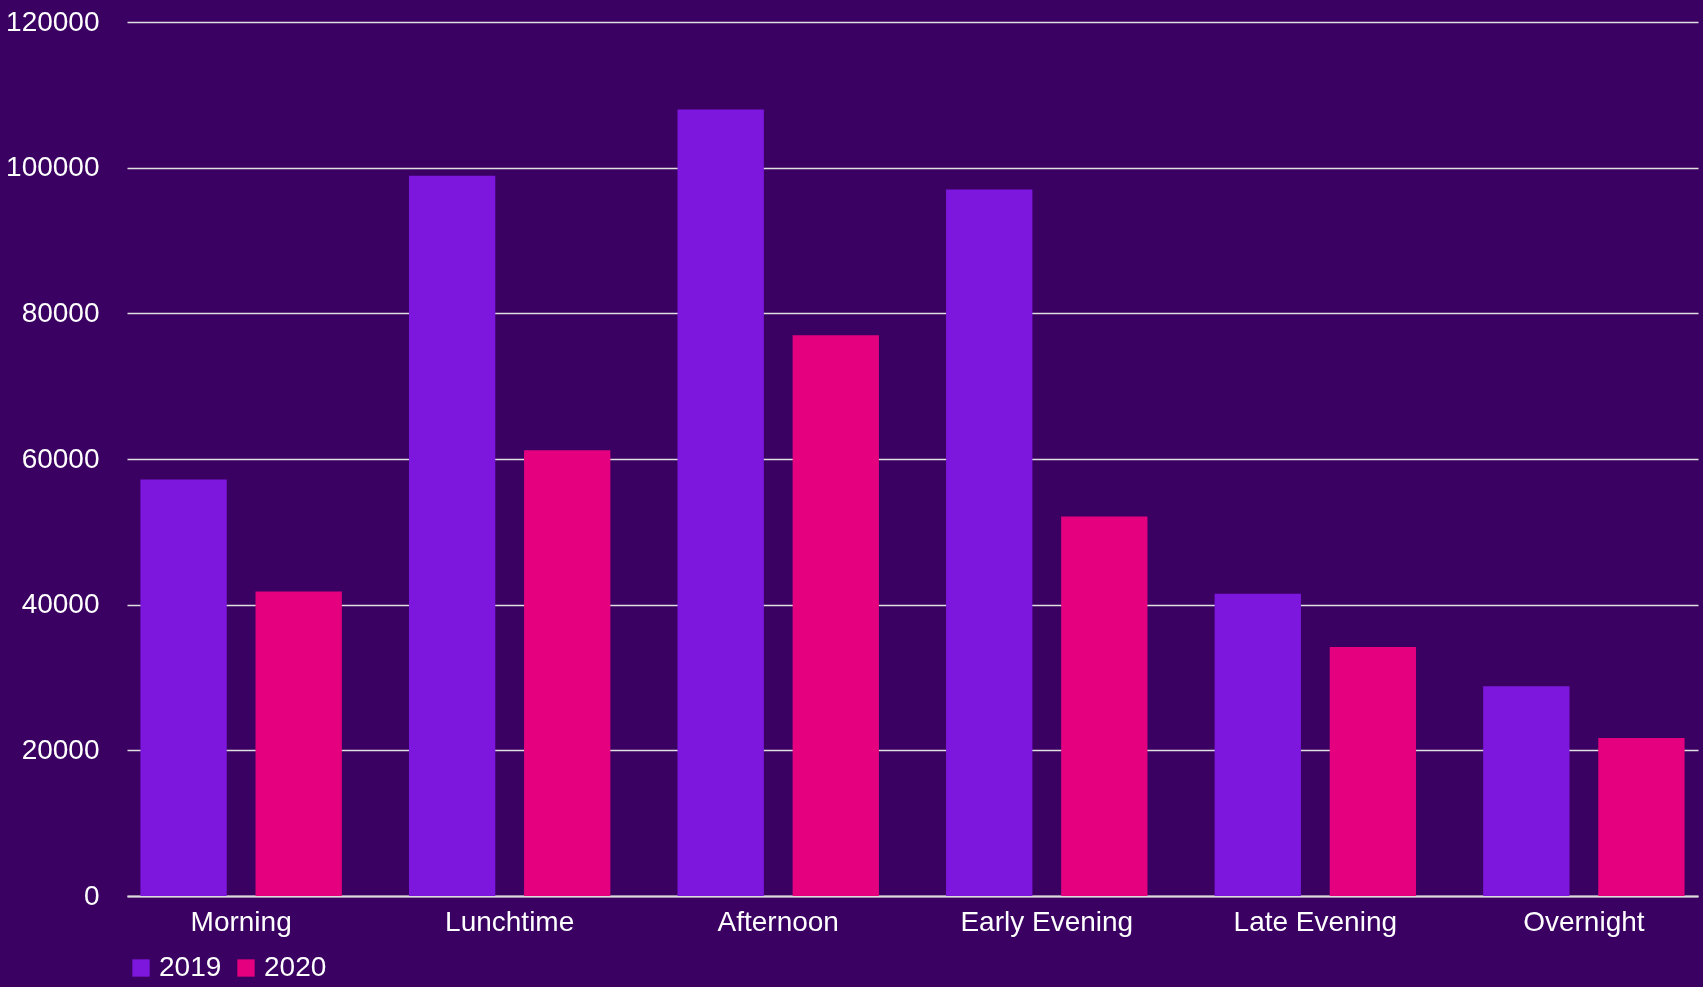 The height and width of the screenshot is (987, 1703). Describe the element at coordinates (60, 604) in the screenshot. I see `y-tick-label: 40000` at that location.